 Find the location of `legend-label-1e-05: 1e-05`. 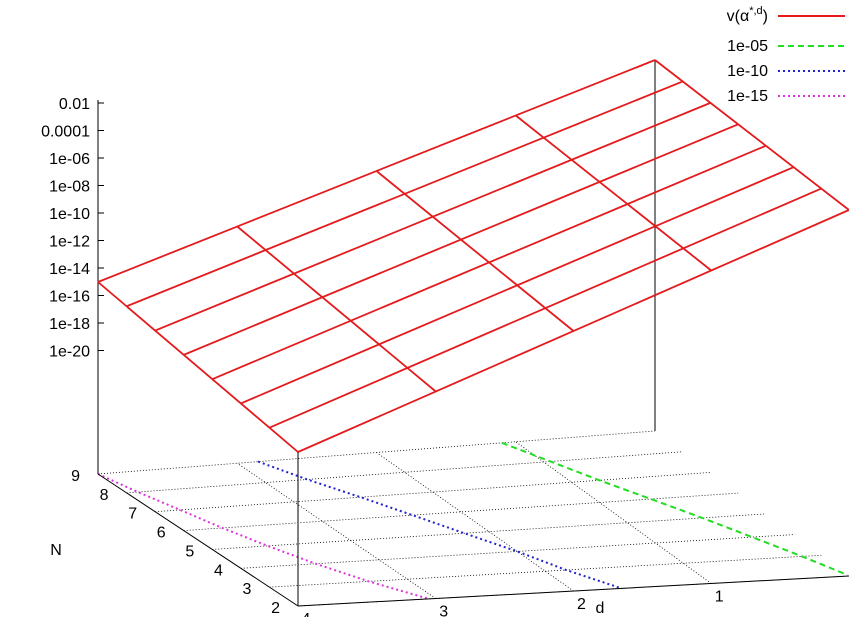

legend-label-1e-05: 1e-05 is located at coordinates (747, 46).